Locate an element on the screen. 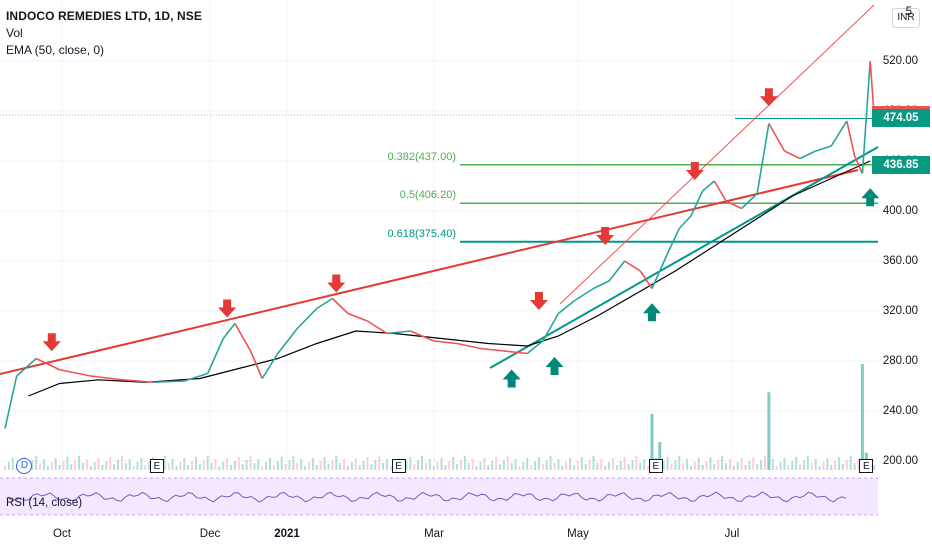  x-tick-label: May is located at coordinates (578, 534).